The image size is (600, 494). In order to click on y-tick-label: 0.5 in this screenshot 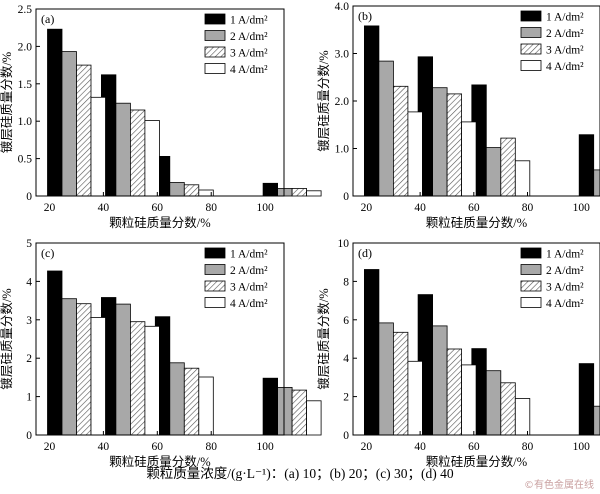, I will do `click(25, 160)`.